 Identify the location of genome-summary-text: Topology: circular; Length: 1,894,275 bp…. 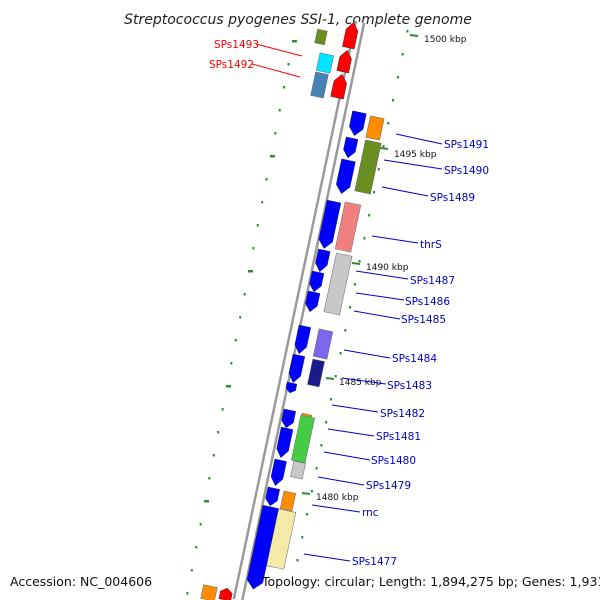
(430, 581).